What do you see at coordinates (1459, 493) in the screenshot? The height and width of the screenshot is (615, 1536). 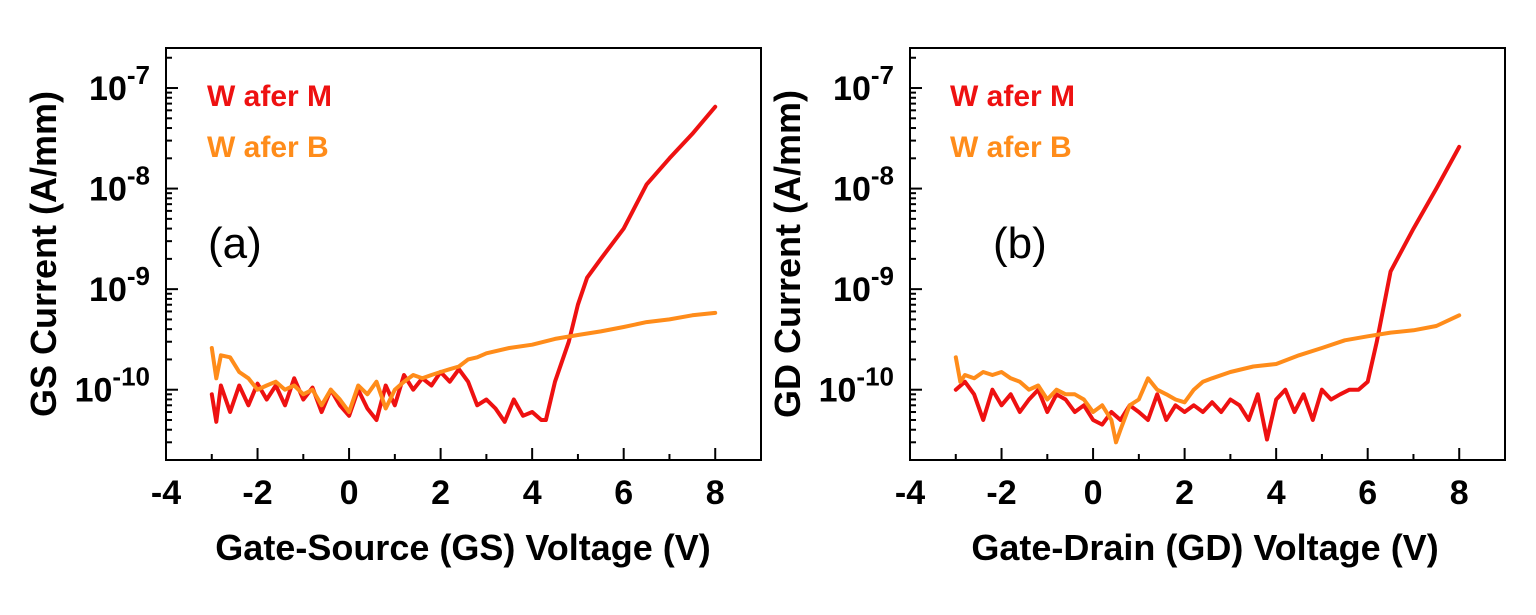 I see `panel-b-x-tick-label: 8` at bounding box center [1459, 493].